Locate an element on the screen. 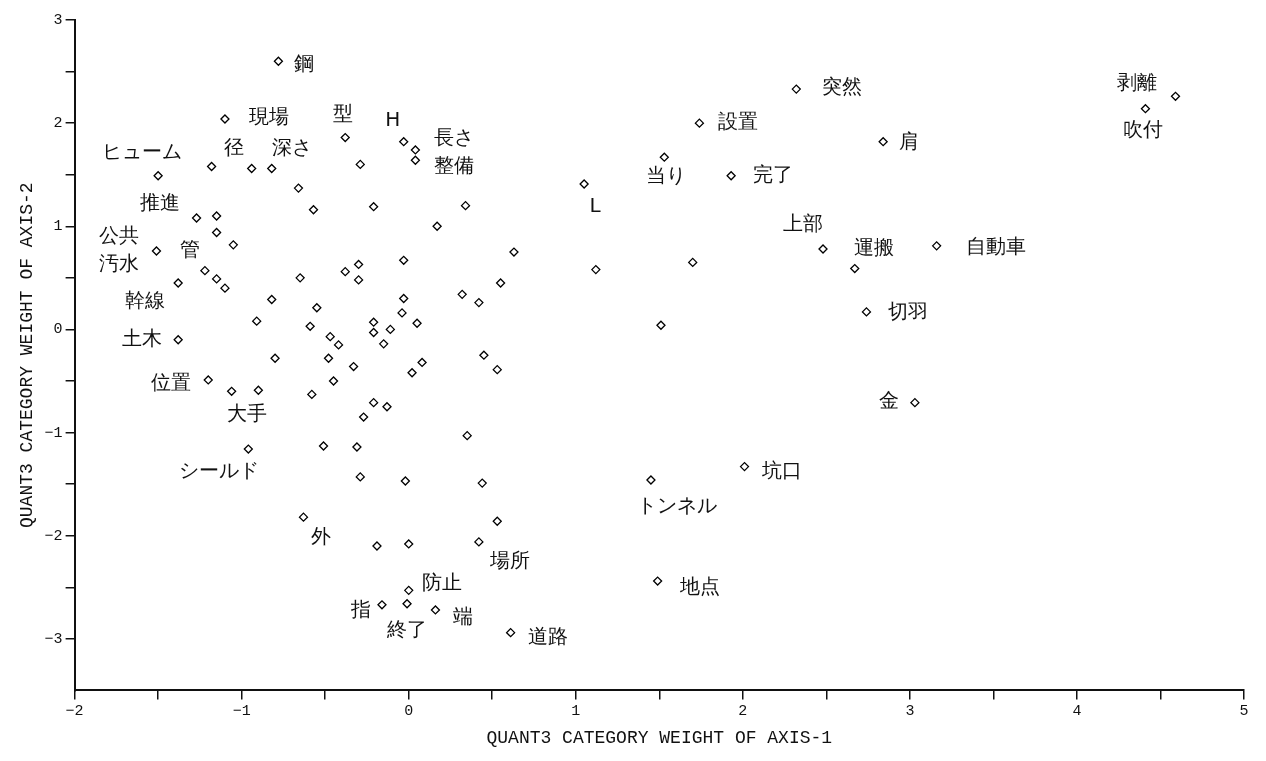  annotation: 長さ is located at coordinates (454, 137).